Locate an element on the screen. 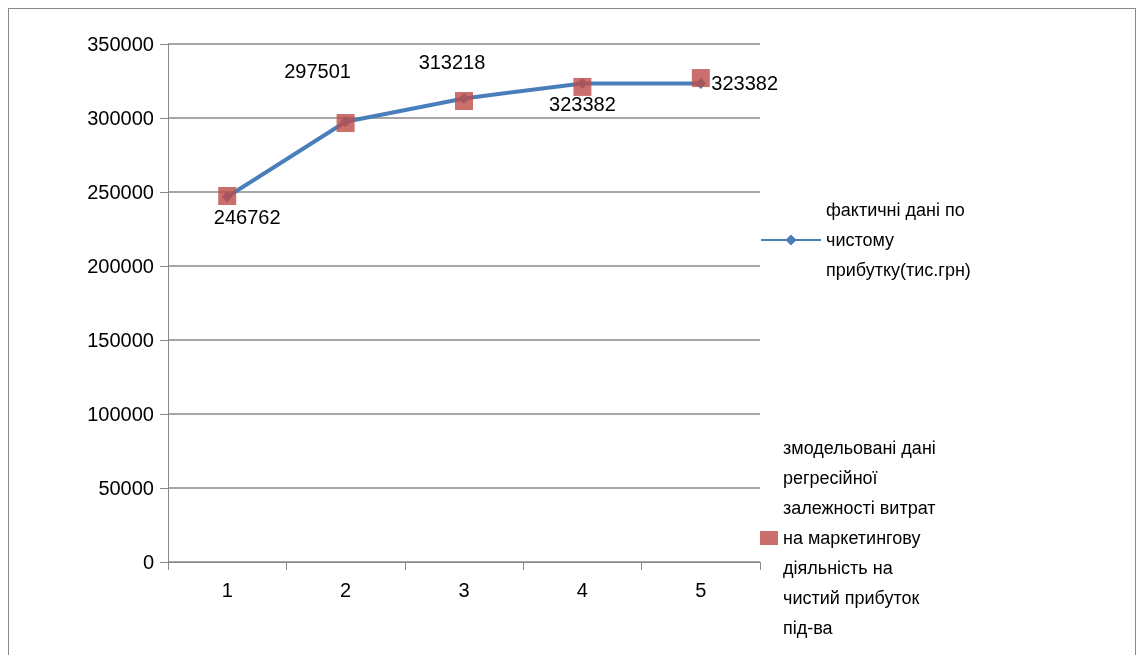  x-tick-label: 1 is located at coordinates (227, 590).